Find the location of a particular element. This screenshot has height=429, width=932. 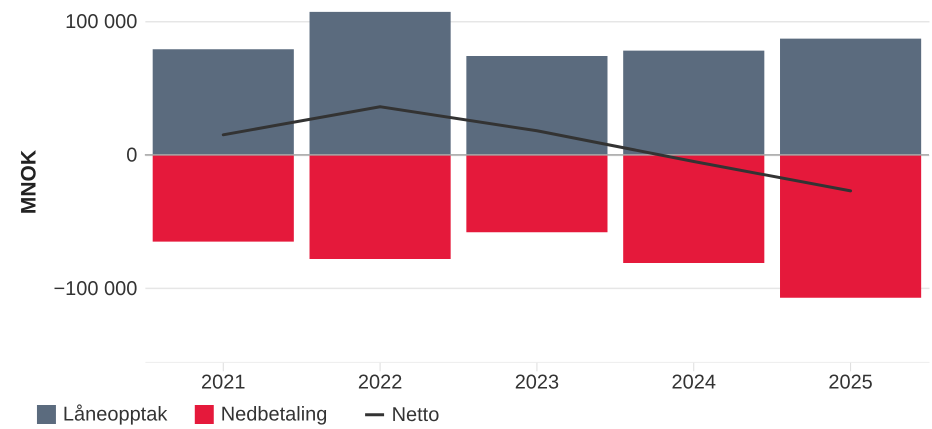

legend-label: Nedbetaling is located at coordinates (274, 415).